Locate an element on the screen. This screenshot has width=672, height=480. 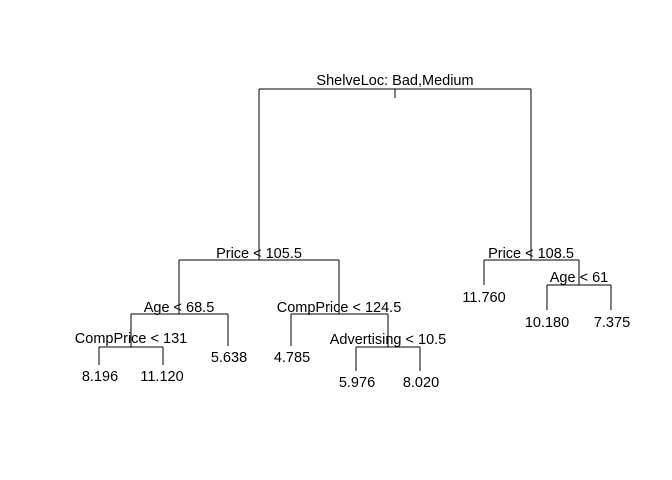
split-label-advertising: Advertising < 10.5 is located at coordinates (388, 340).